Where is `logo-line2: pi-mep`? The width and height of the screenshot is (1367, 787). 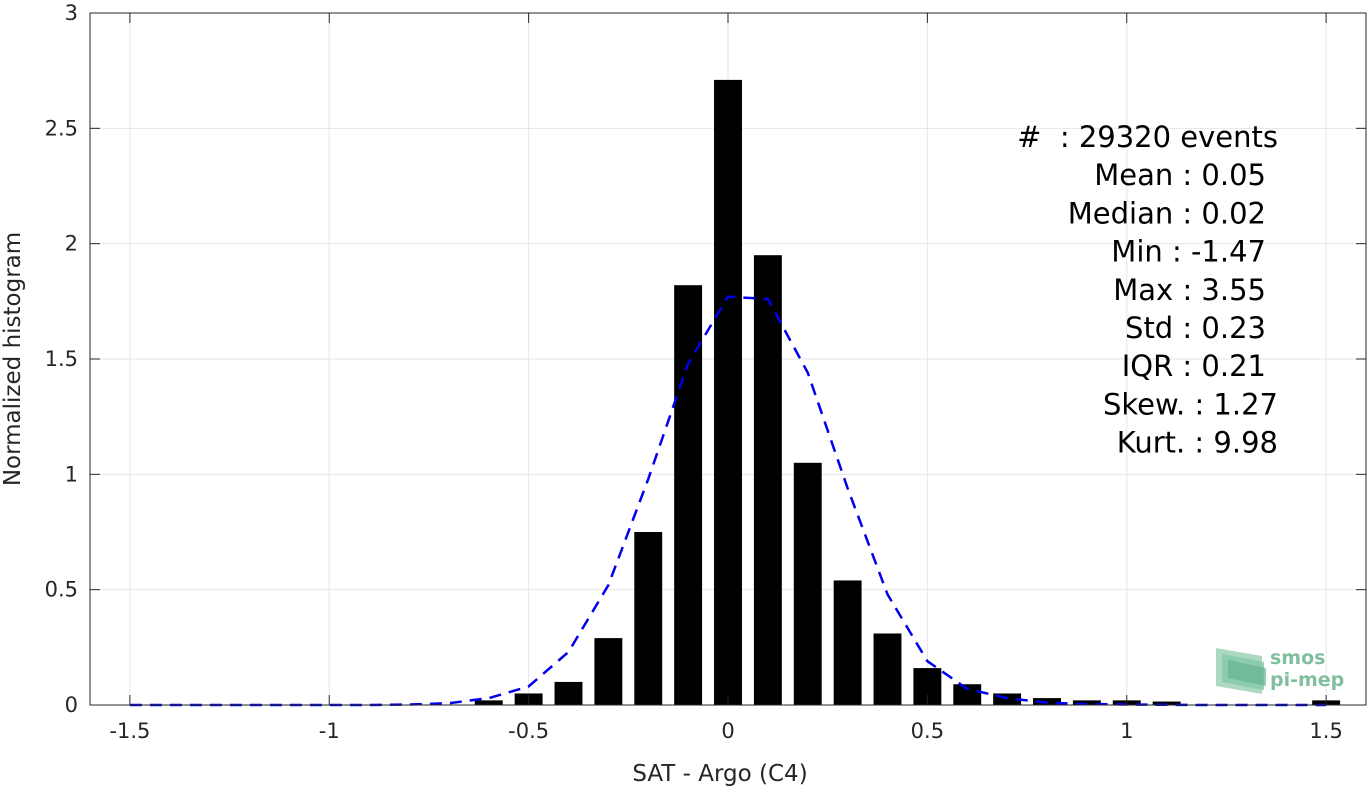 logo-line2: pi-mep is located at coordinates (1307, 680).